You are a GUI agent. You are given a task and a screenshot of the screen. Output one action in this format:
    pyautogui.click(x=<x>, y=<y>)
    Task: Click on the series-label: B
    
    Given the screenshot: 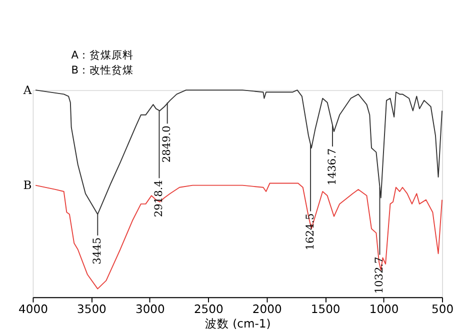 What is the action you would take?
    pyautogui.click(x=27, y=185)
    